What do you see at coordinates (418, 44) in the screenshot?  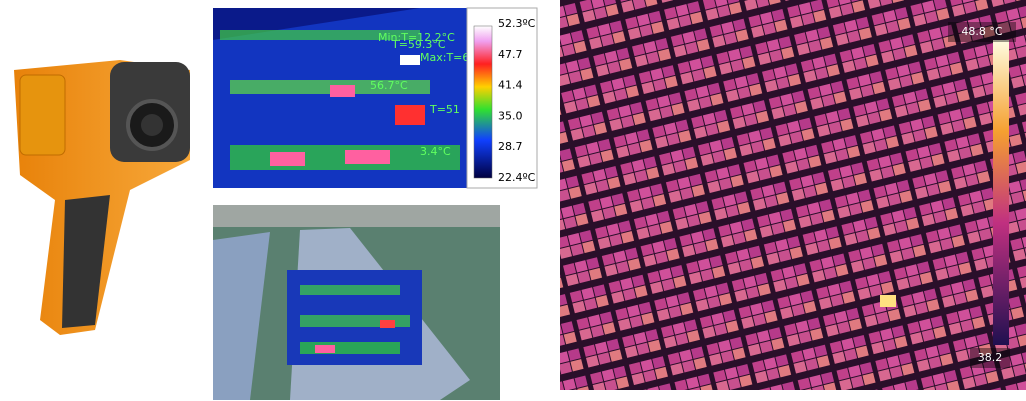 I see `overlay-label: T=59.3°C` at bounding box center [418, 44].